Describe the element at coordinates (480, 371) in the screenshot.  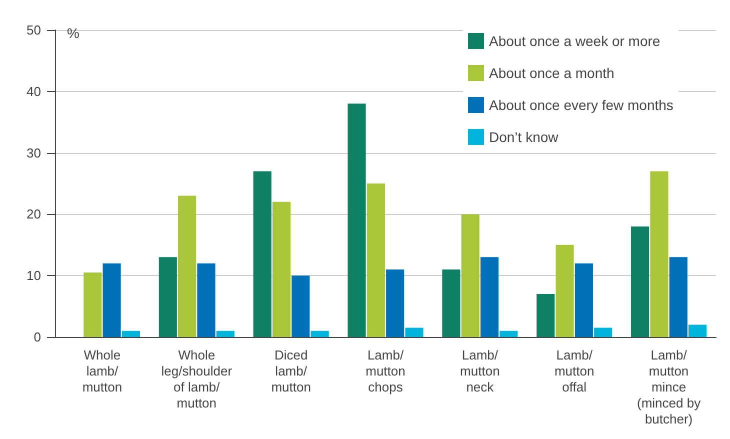
I see `x-tick-label: Lamb/ mutton neck` at that location.